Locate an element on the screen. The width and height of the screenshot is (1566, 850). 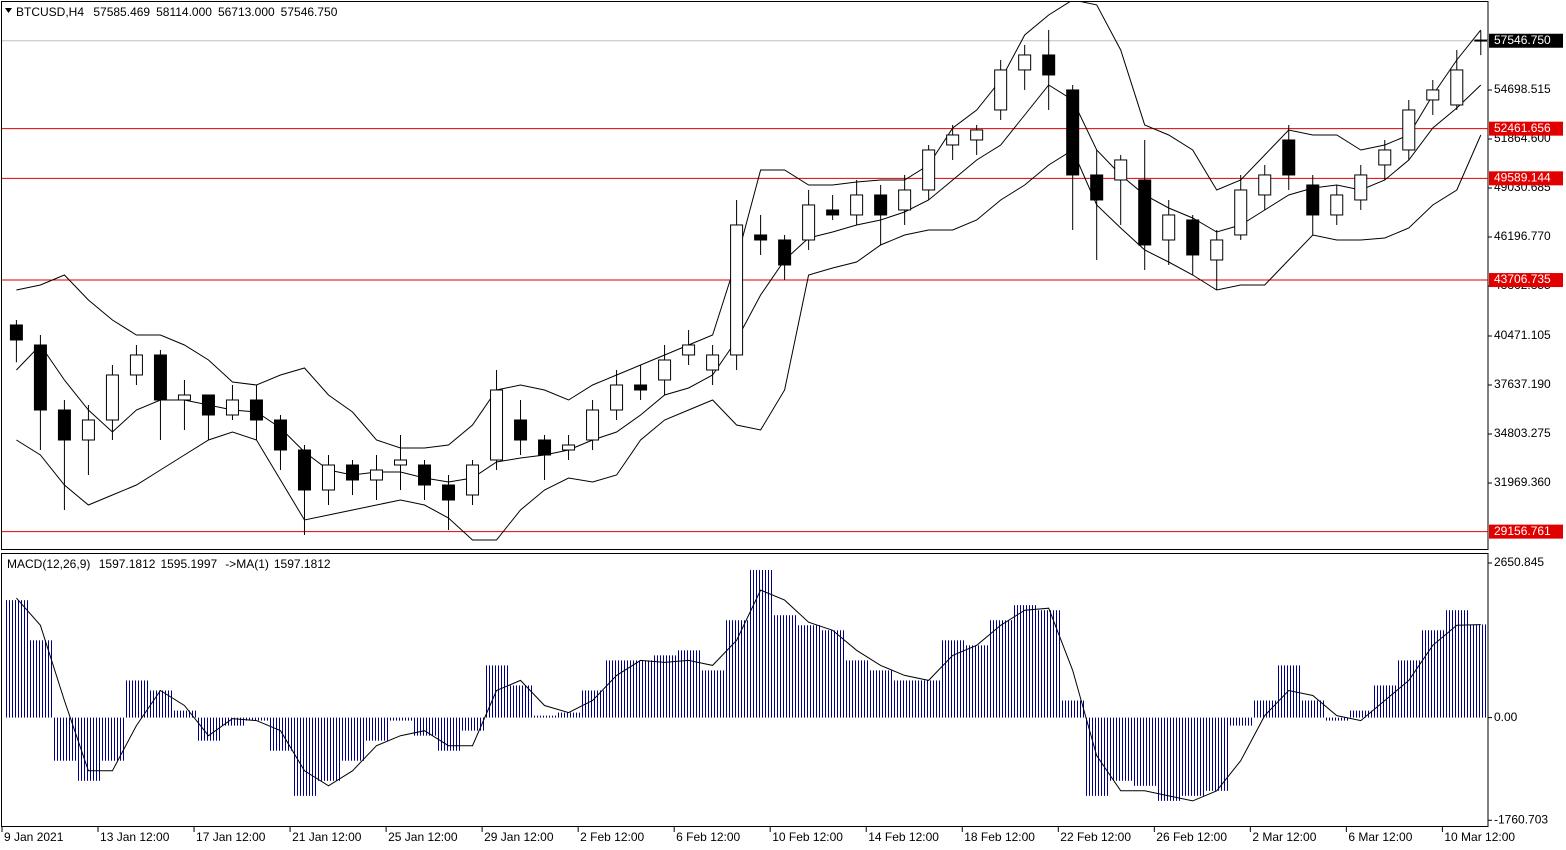
x-tick-label: 9 Jan 2021 is located at coordinates (34, 837).